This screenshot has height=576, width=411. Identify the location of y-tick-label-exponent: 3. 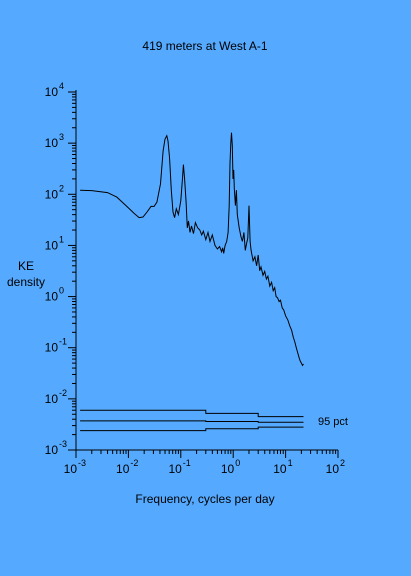
(61, 137).